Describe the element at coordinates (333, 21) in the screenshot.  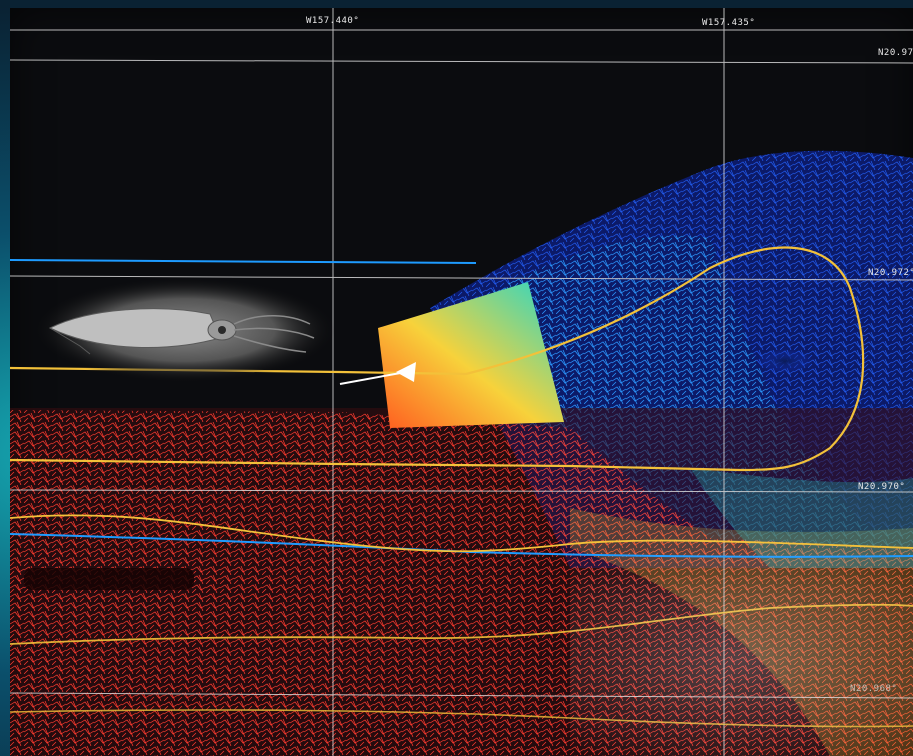
I see `longitude-label-1: W157.440°` at that location.